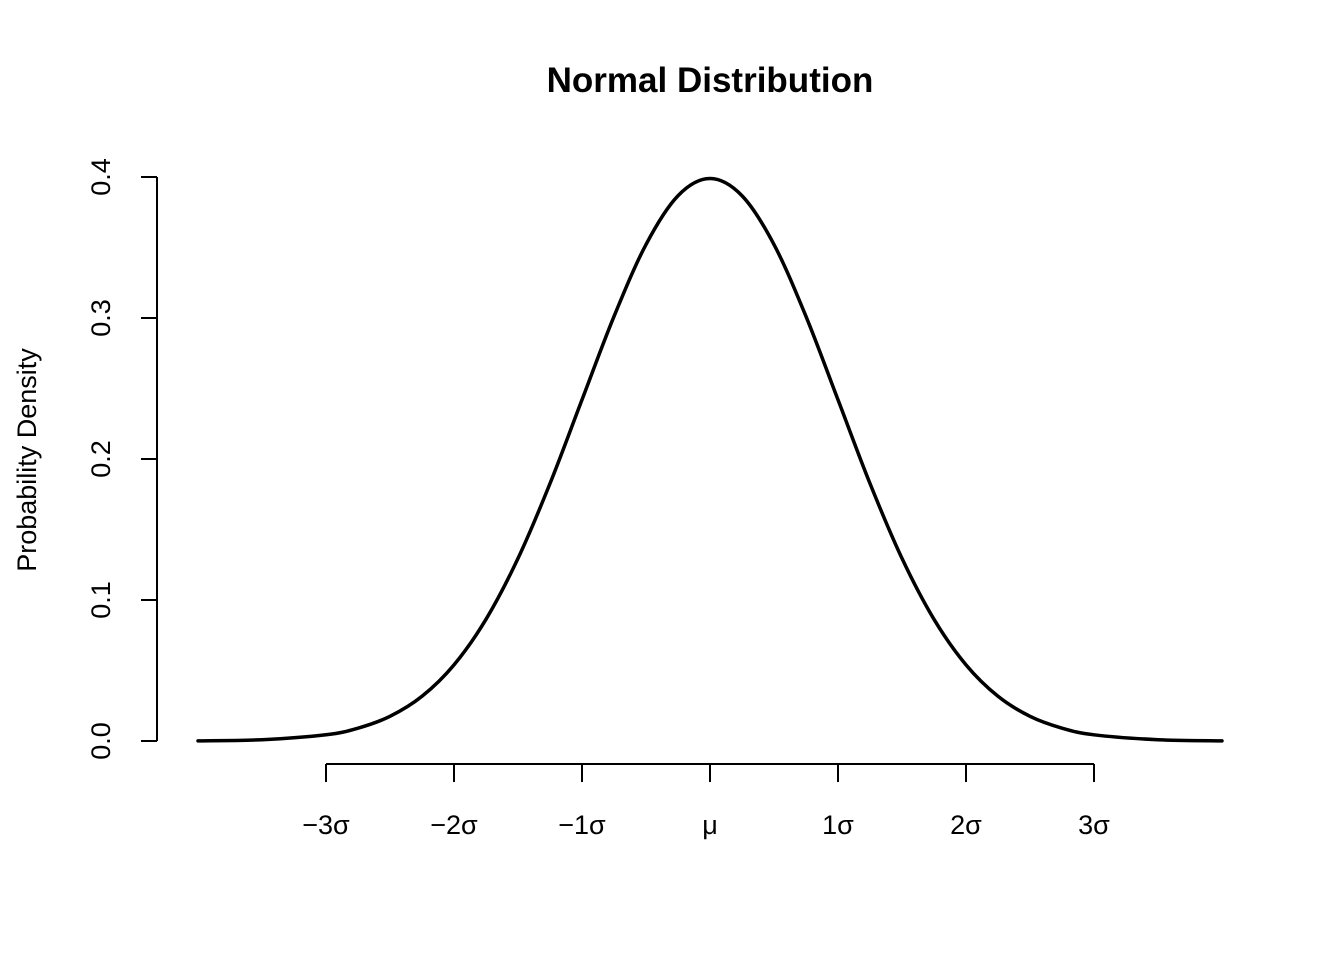  What do you see at coordinates (966, 825) in the screenshot?
I see `x-tick-label: 2σ` at bounding box center [966, 825].